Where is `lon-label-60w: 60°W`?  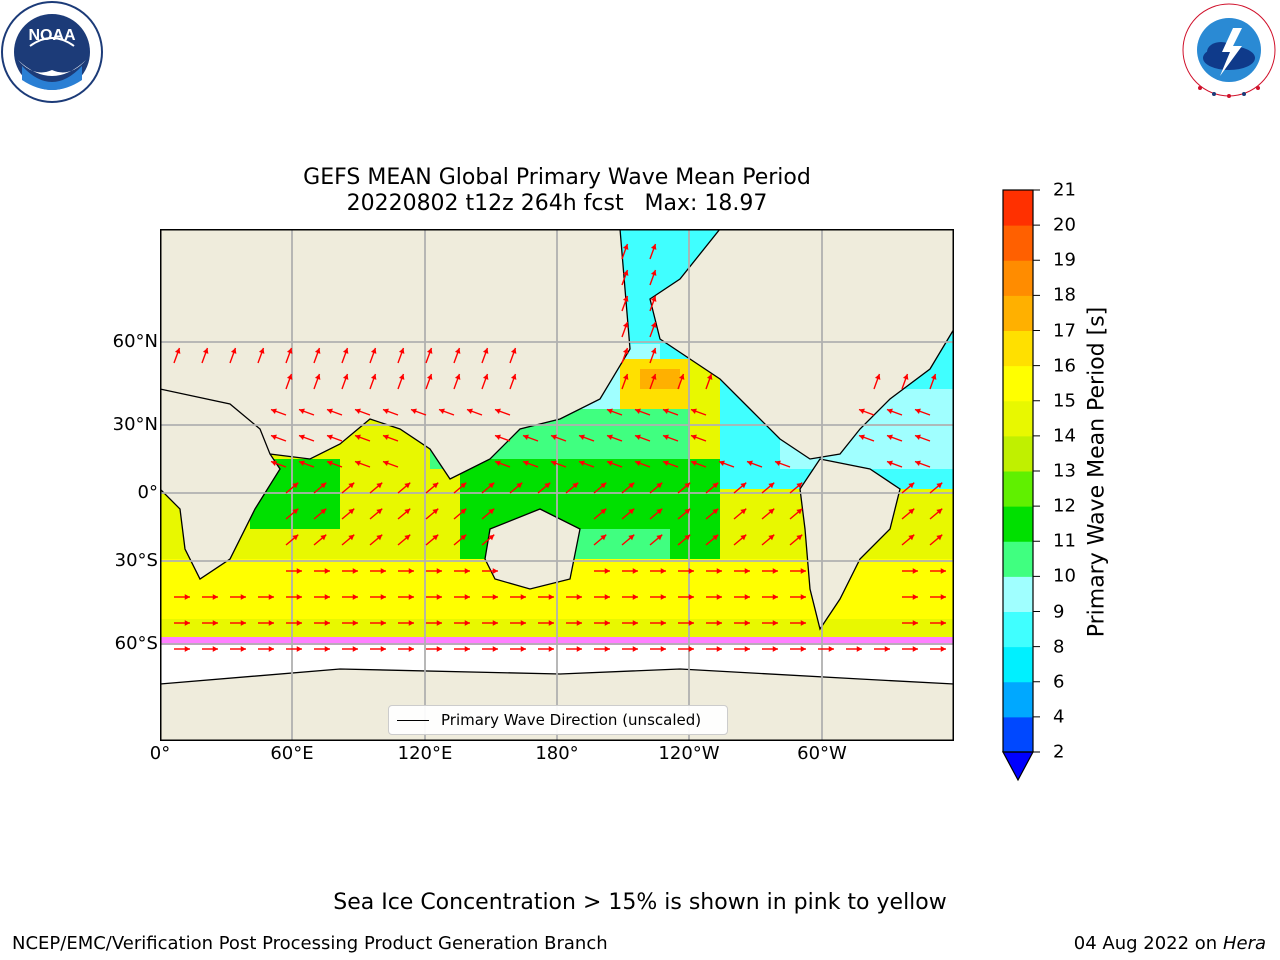
lon-label-60w: 60°W is located at coordinates (822, 753).